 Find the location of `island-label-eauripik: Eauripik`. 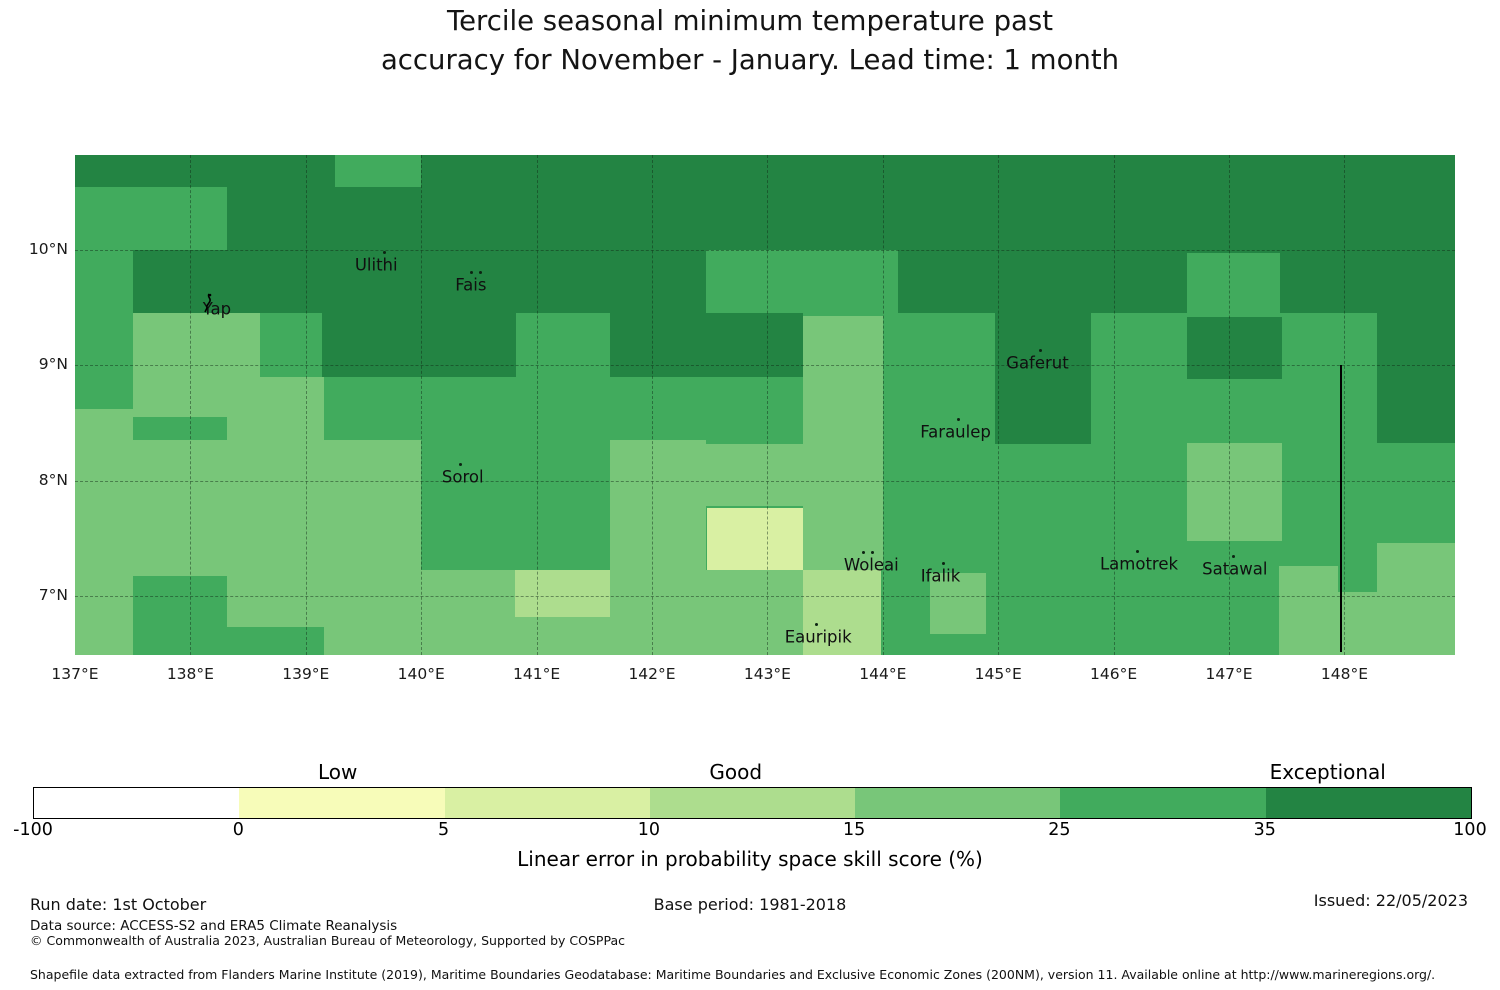

island-label-eauripik: Eauripik is located at coordinates (818, 637).